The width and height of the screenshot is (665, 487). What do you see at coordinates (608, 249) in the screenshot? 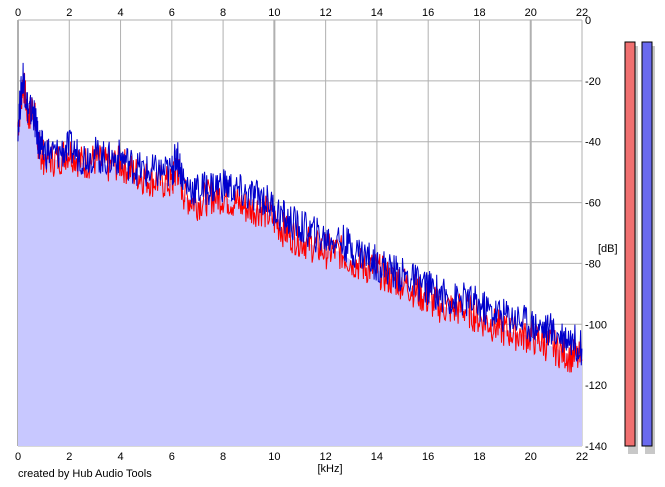
I see `y-axis-label: [dB]` at bounding box center [608, 249].